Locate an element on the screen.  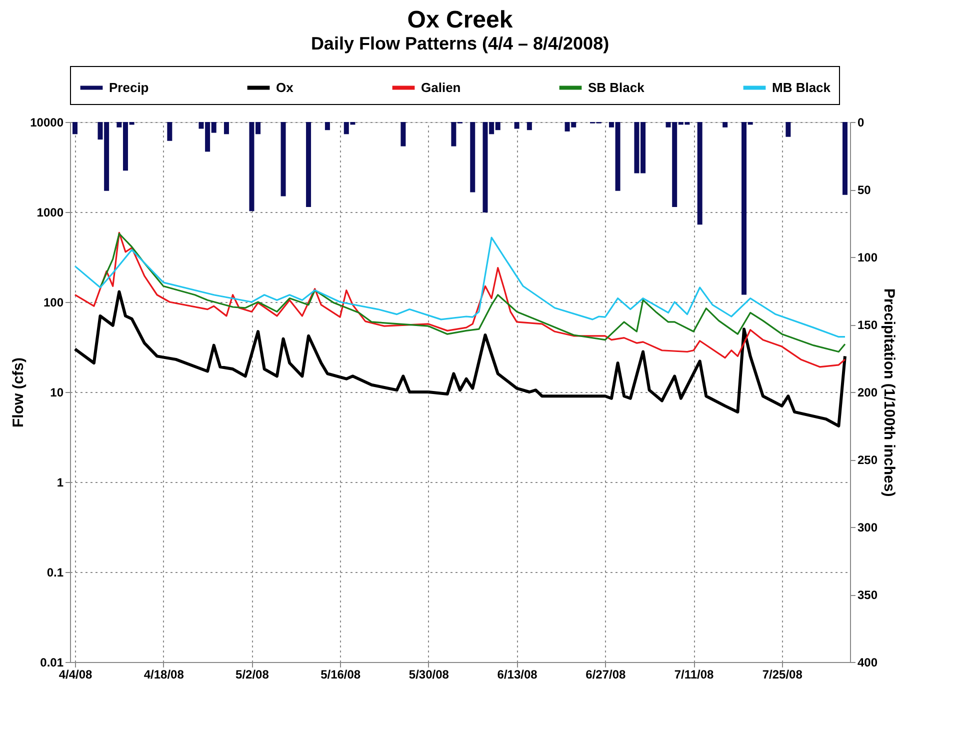
chart-title: Ox Creek is located at coordinates (460, 20).